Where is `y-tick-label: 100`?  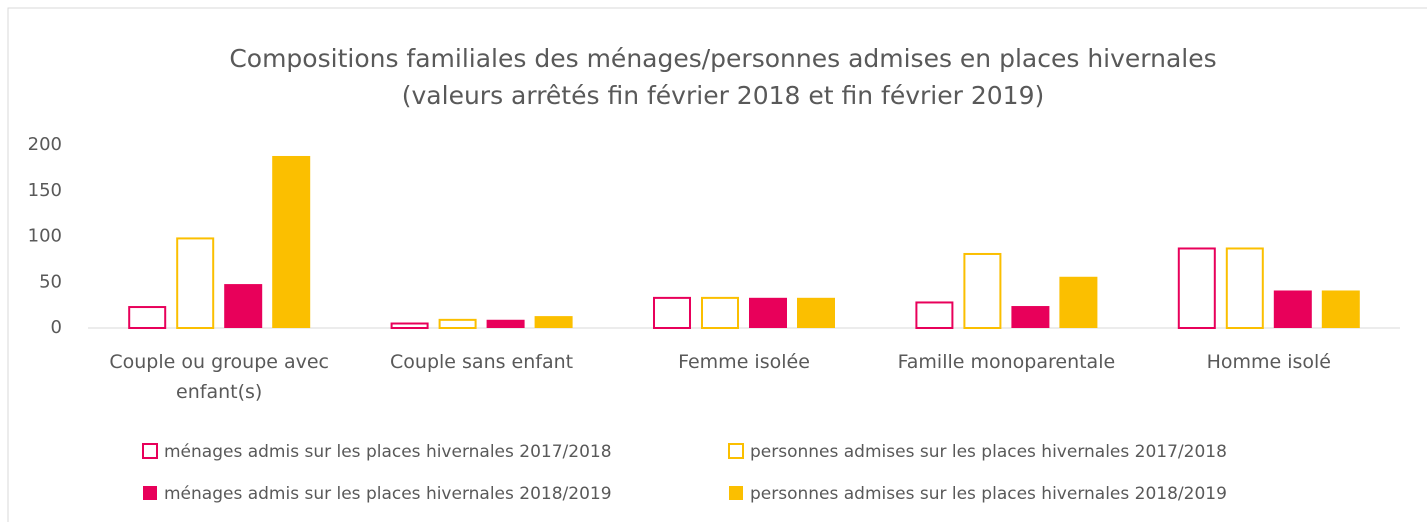
y-tick-label: 100 is located at coordinates (45, 236).